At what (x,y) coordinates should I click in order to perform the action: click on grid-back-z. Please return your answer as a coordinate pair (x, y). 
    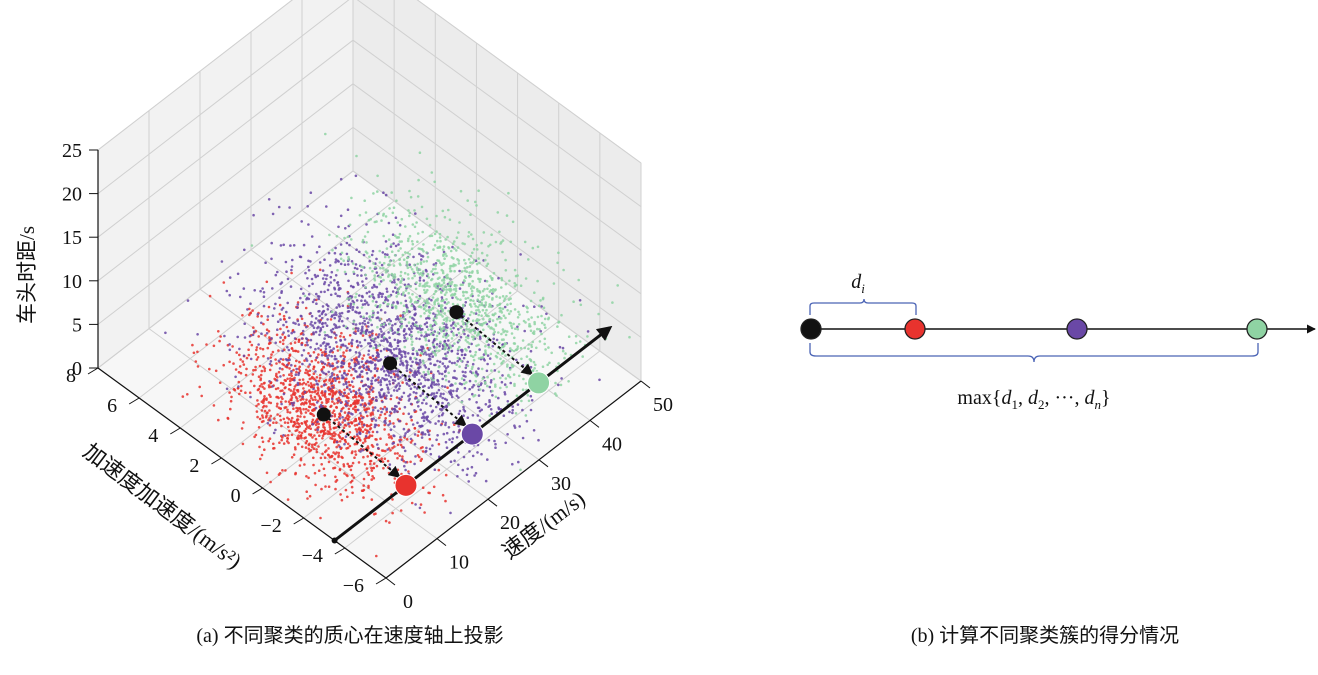
    Looking at the image, I should click on (223, 97).